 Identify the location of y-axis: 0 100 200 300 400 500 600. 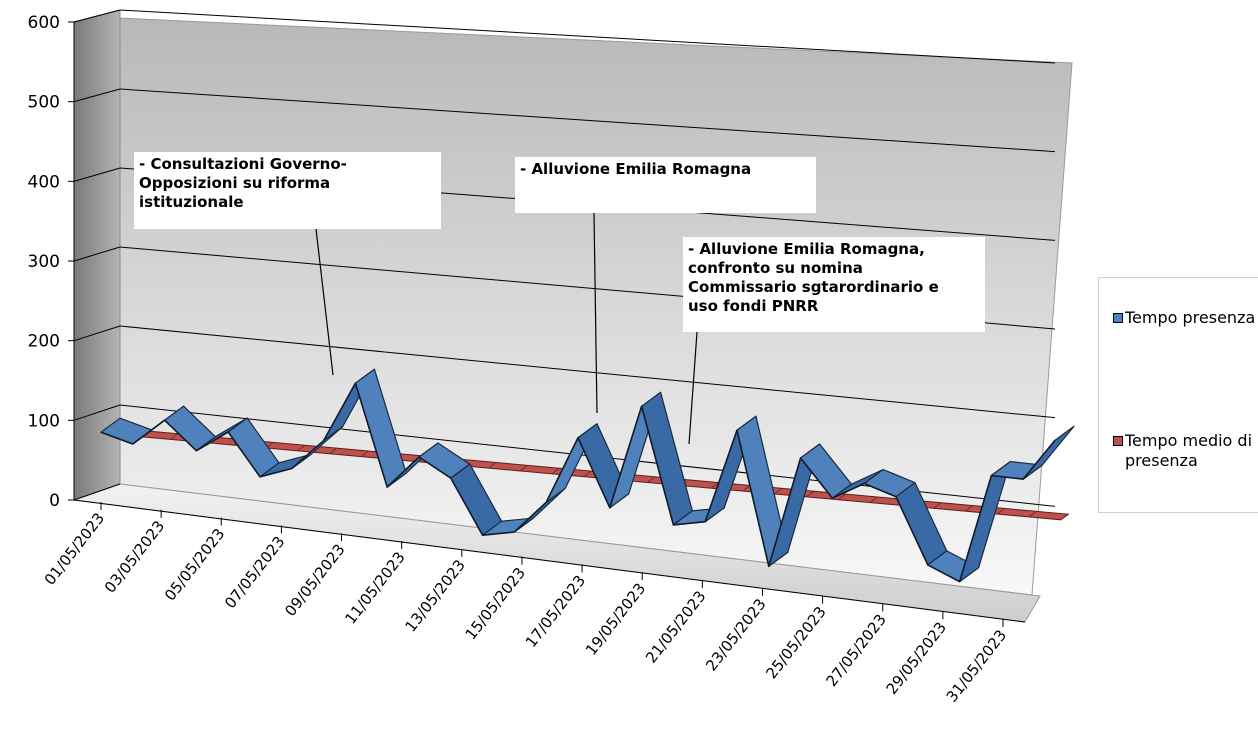
(51, 262).